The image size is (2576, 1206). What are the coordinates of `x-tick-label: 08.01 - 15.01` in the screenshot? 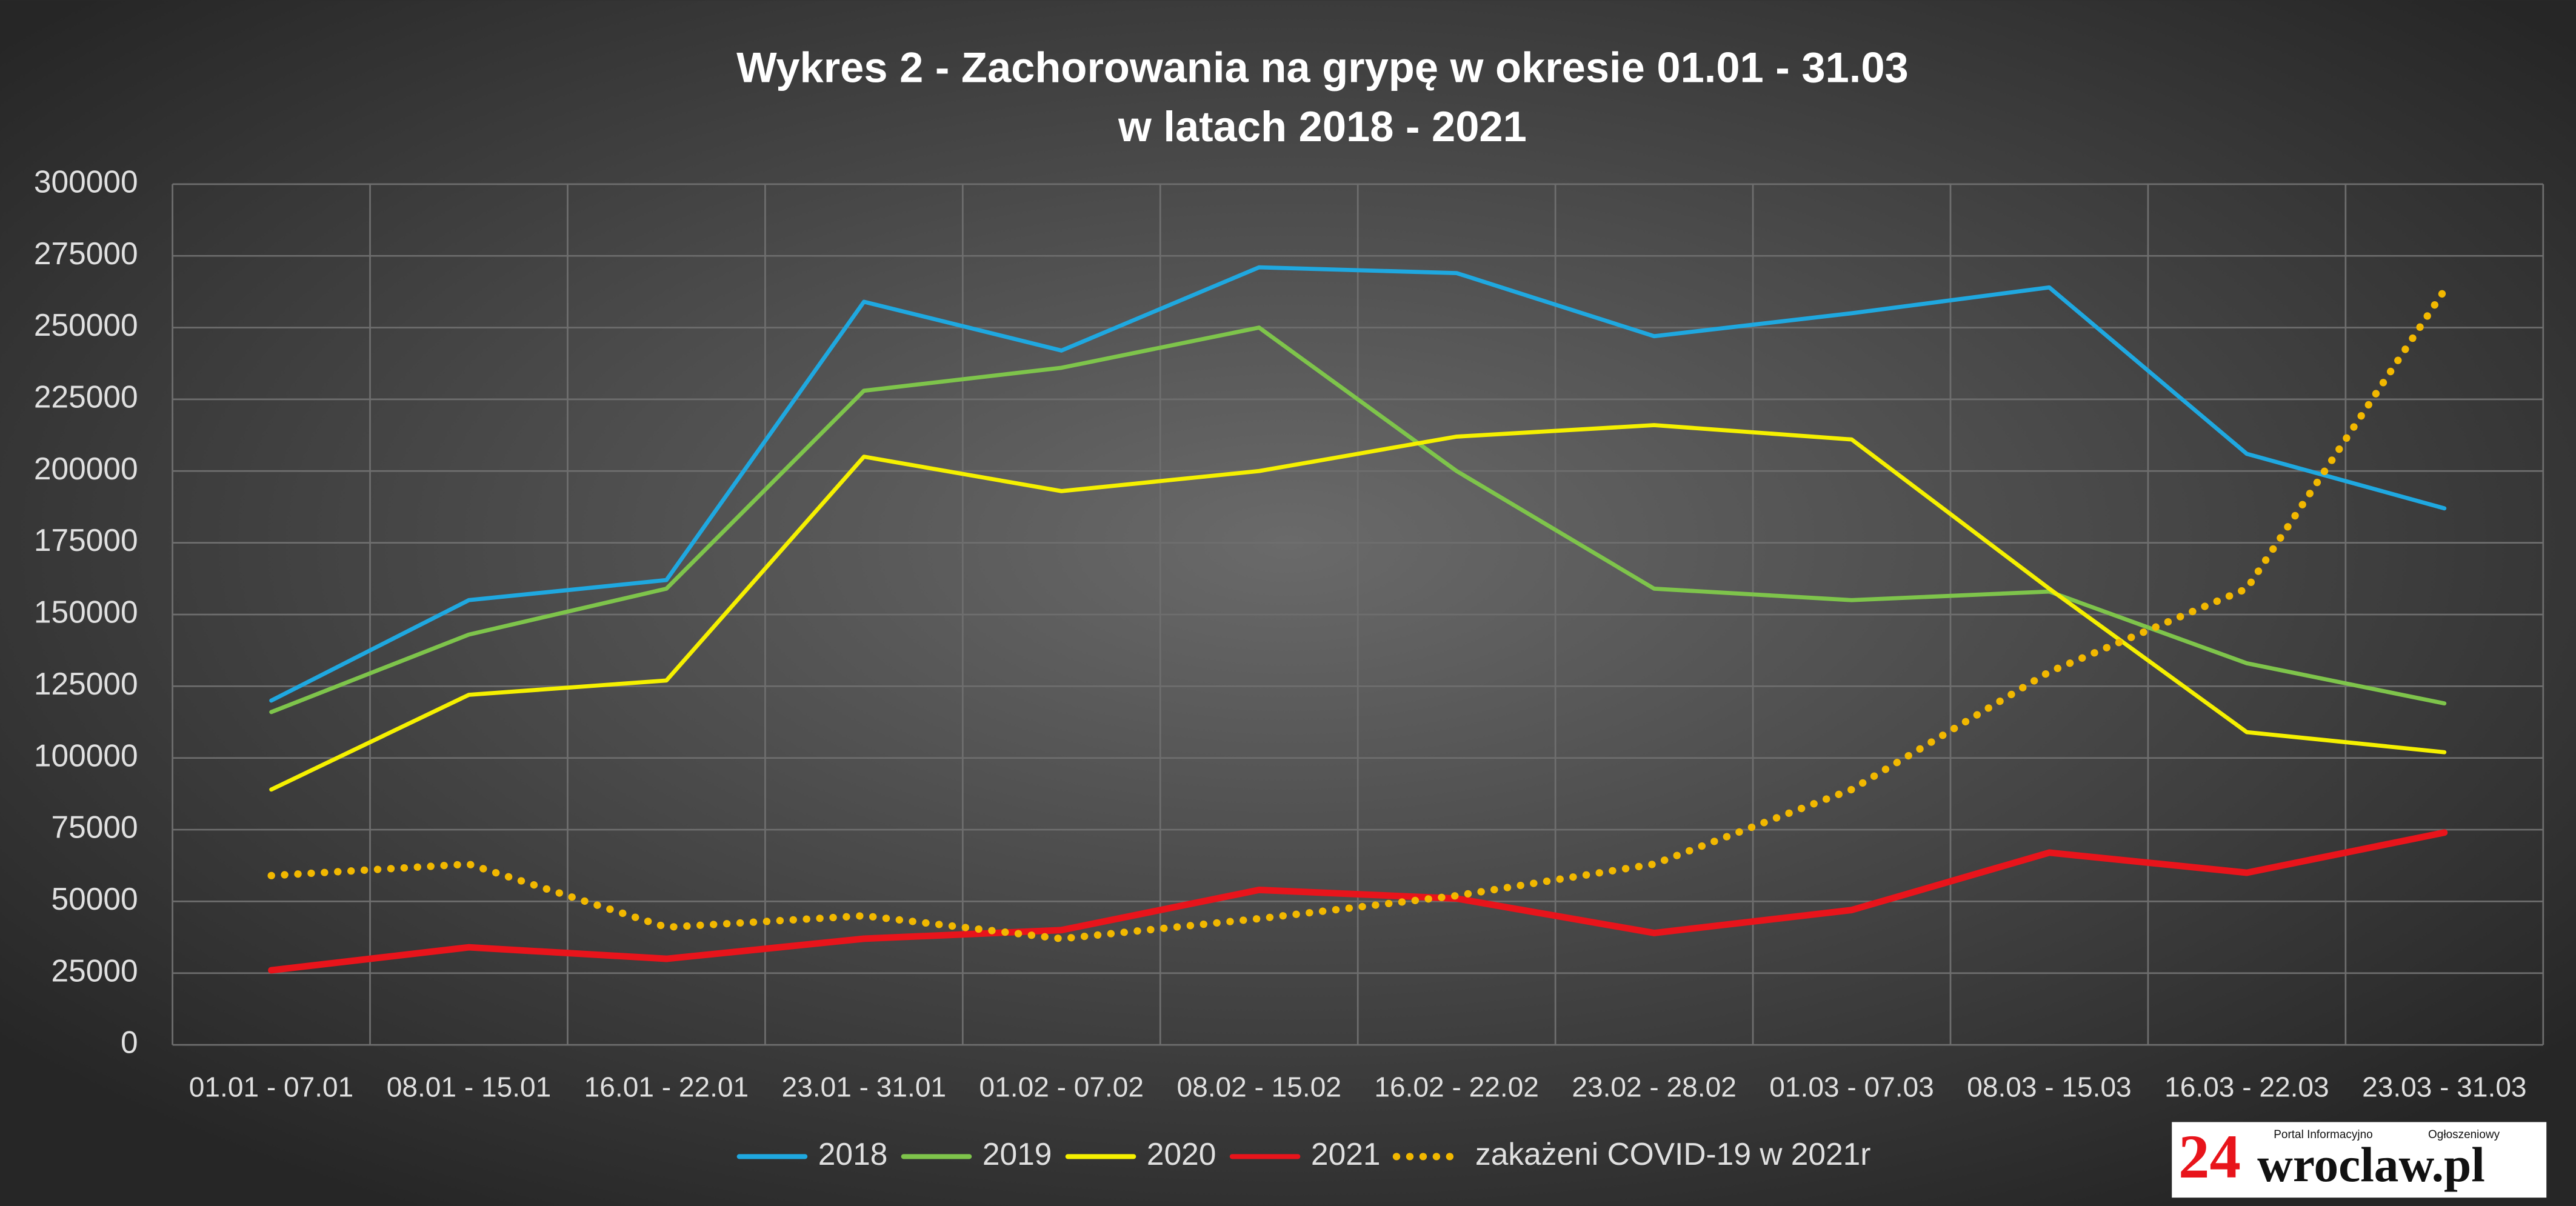 It's located at (469, 1086).